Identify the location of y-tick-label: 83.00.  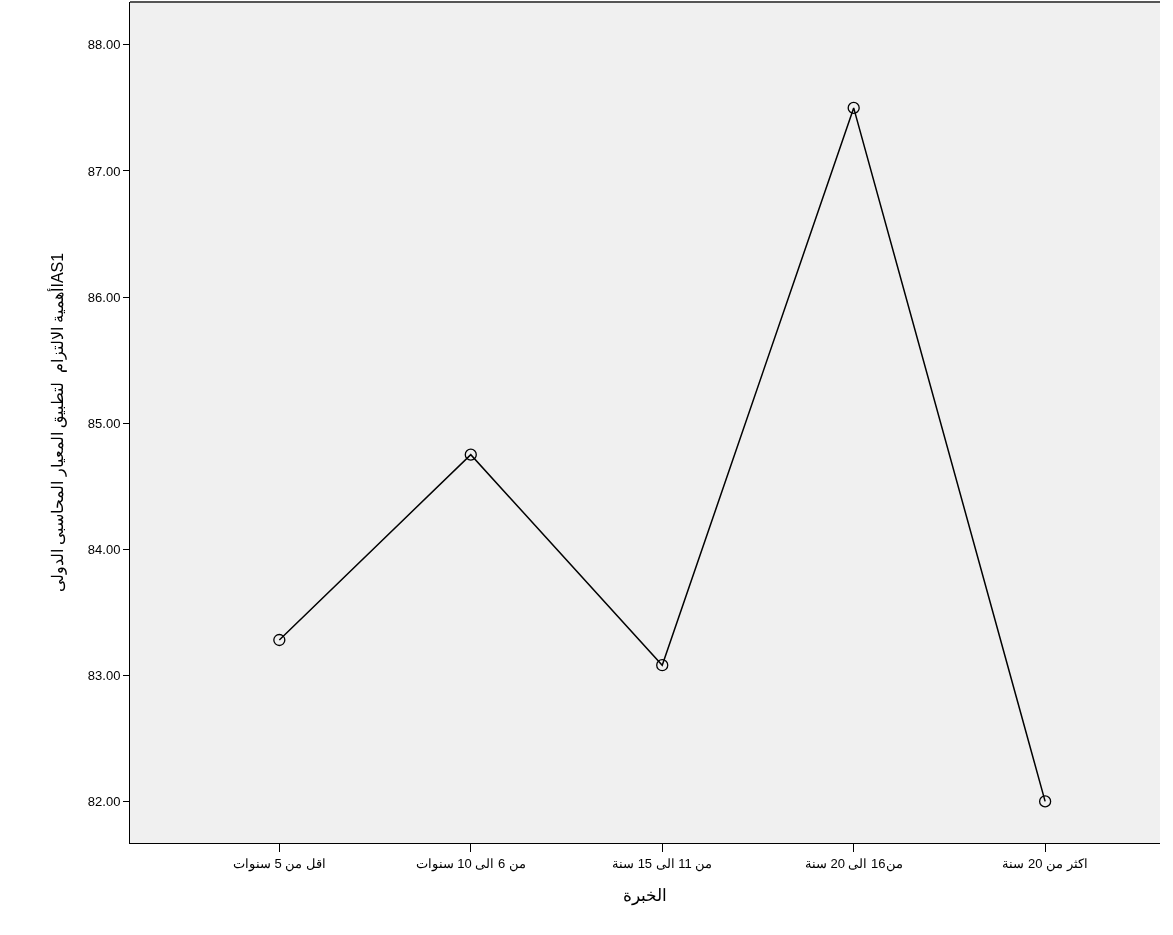
(104, 675).